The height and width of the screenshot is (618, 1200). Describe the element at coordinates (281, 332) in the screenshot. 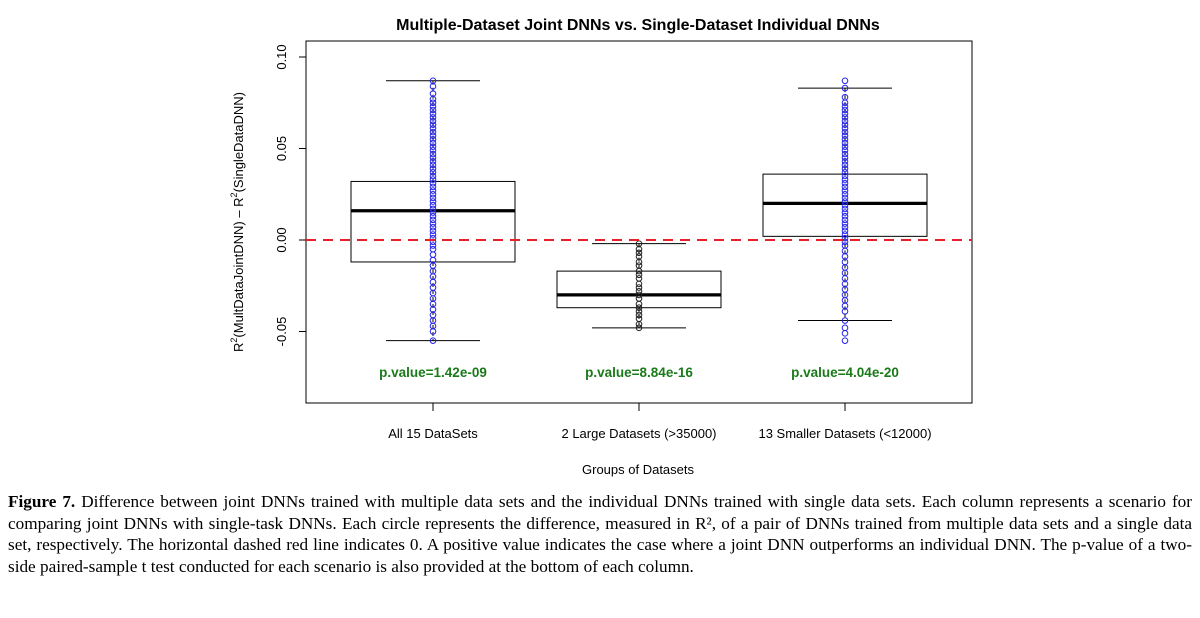

I see `y-tick-label: -0.05` at that location.